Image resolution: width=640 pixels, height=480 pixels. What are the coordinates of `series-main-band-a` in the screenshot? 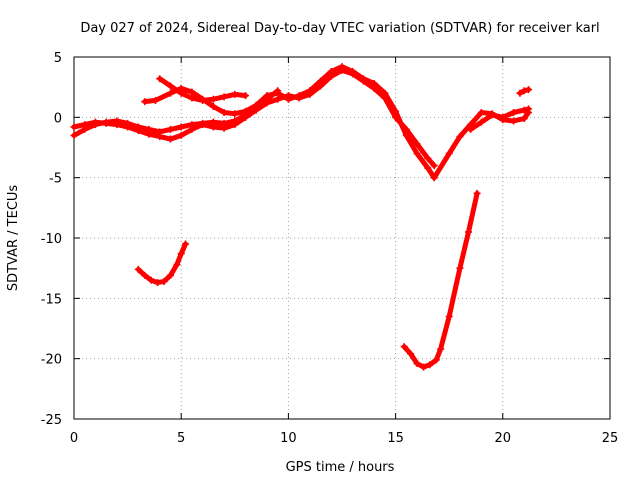 It's located at (254, 122).